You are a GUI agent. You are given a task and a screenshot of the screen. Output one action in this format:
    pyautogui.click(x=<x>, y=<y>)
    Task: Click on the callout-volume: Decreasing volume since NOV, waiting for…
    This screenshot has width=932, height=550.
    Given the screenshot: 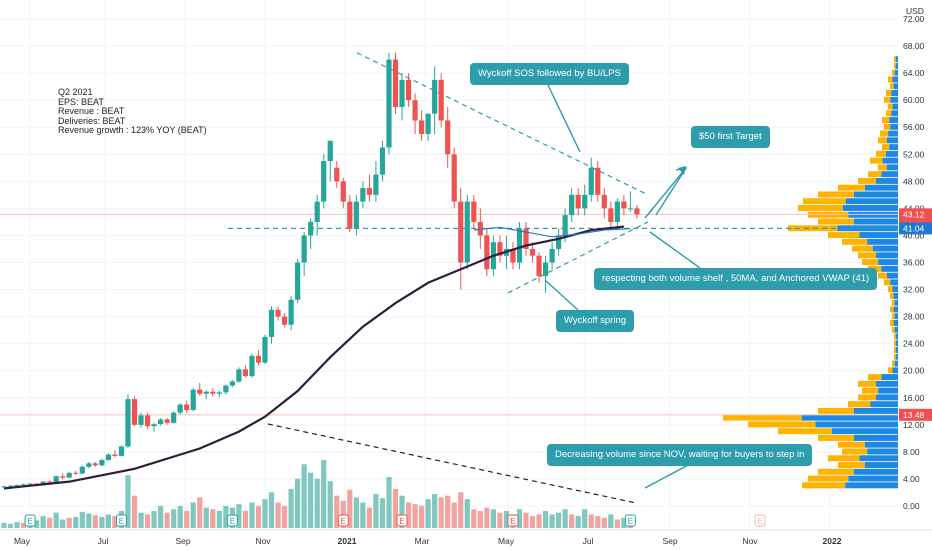 What is the action you would take?
    pyautogui.click(x=680, y=455)
    